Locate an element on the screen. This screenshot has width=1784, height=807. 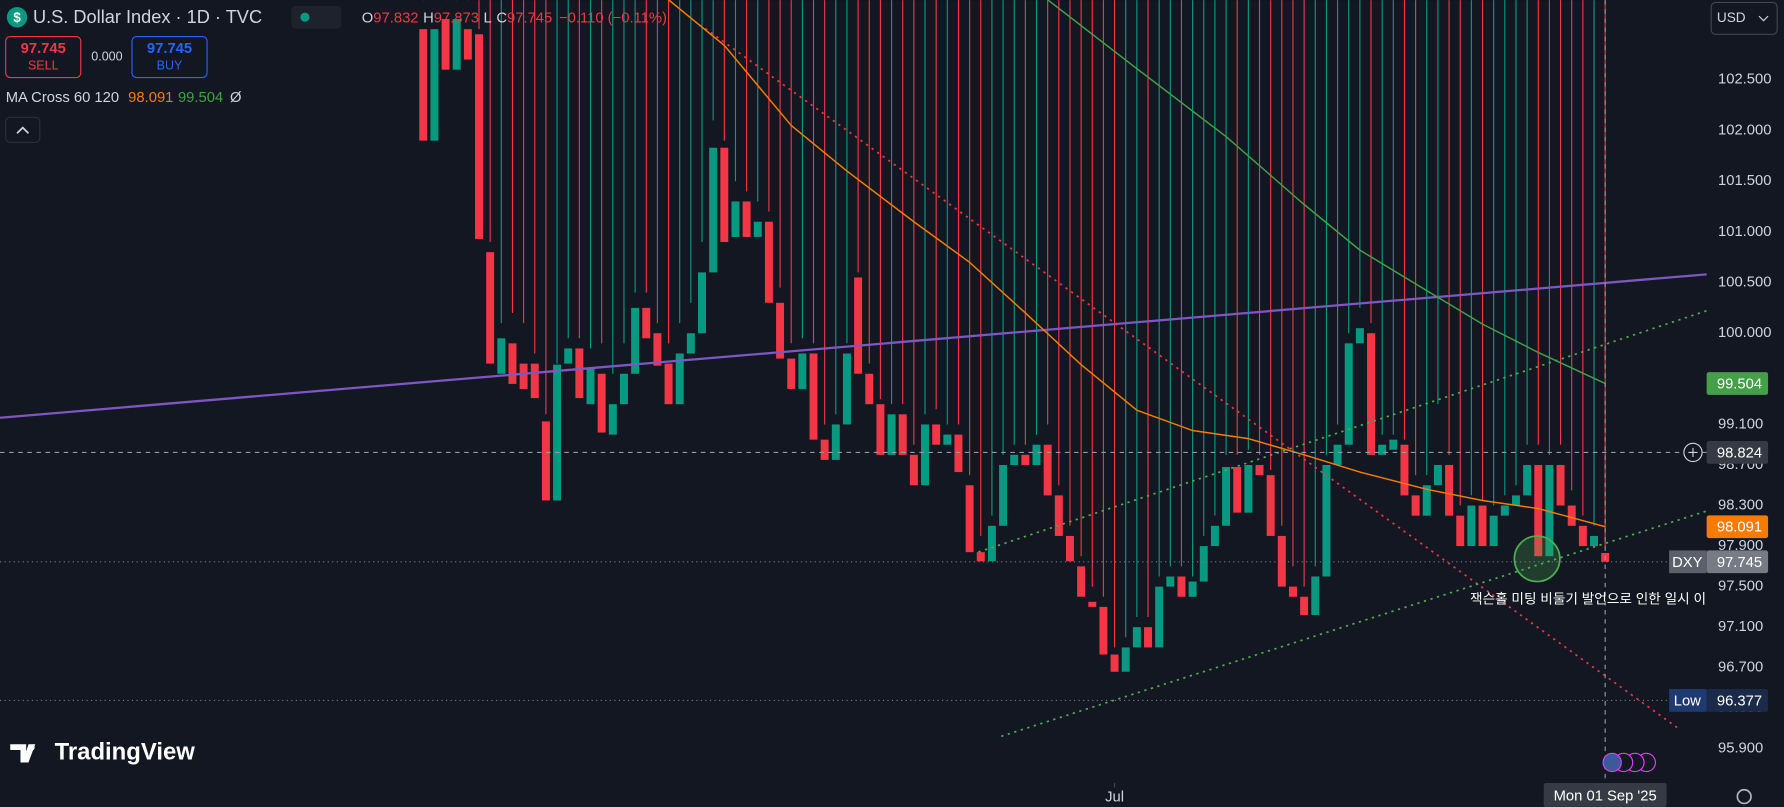
event-icon is located at coordinates (1612, 762).